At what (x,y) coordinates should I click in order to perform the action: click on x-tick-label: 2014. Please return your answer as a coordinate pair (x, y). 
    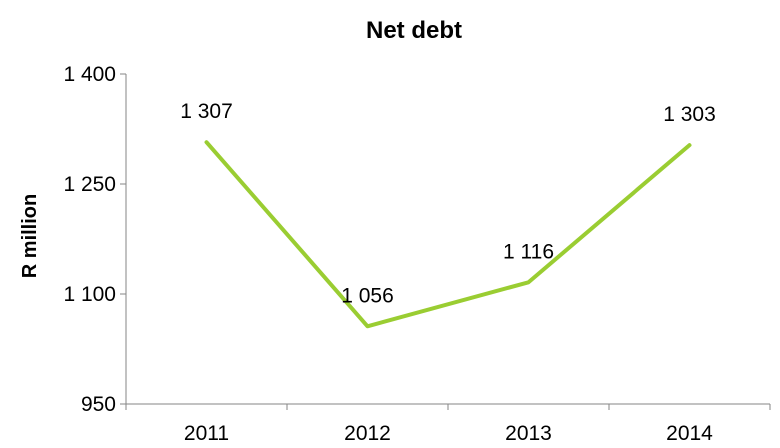
    Looking at the image, I should click on (689, 433).